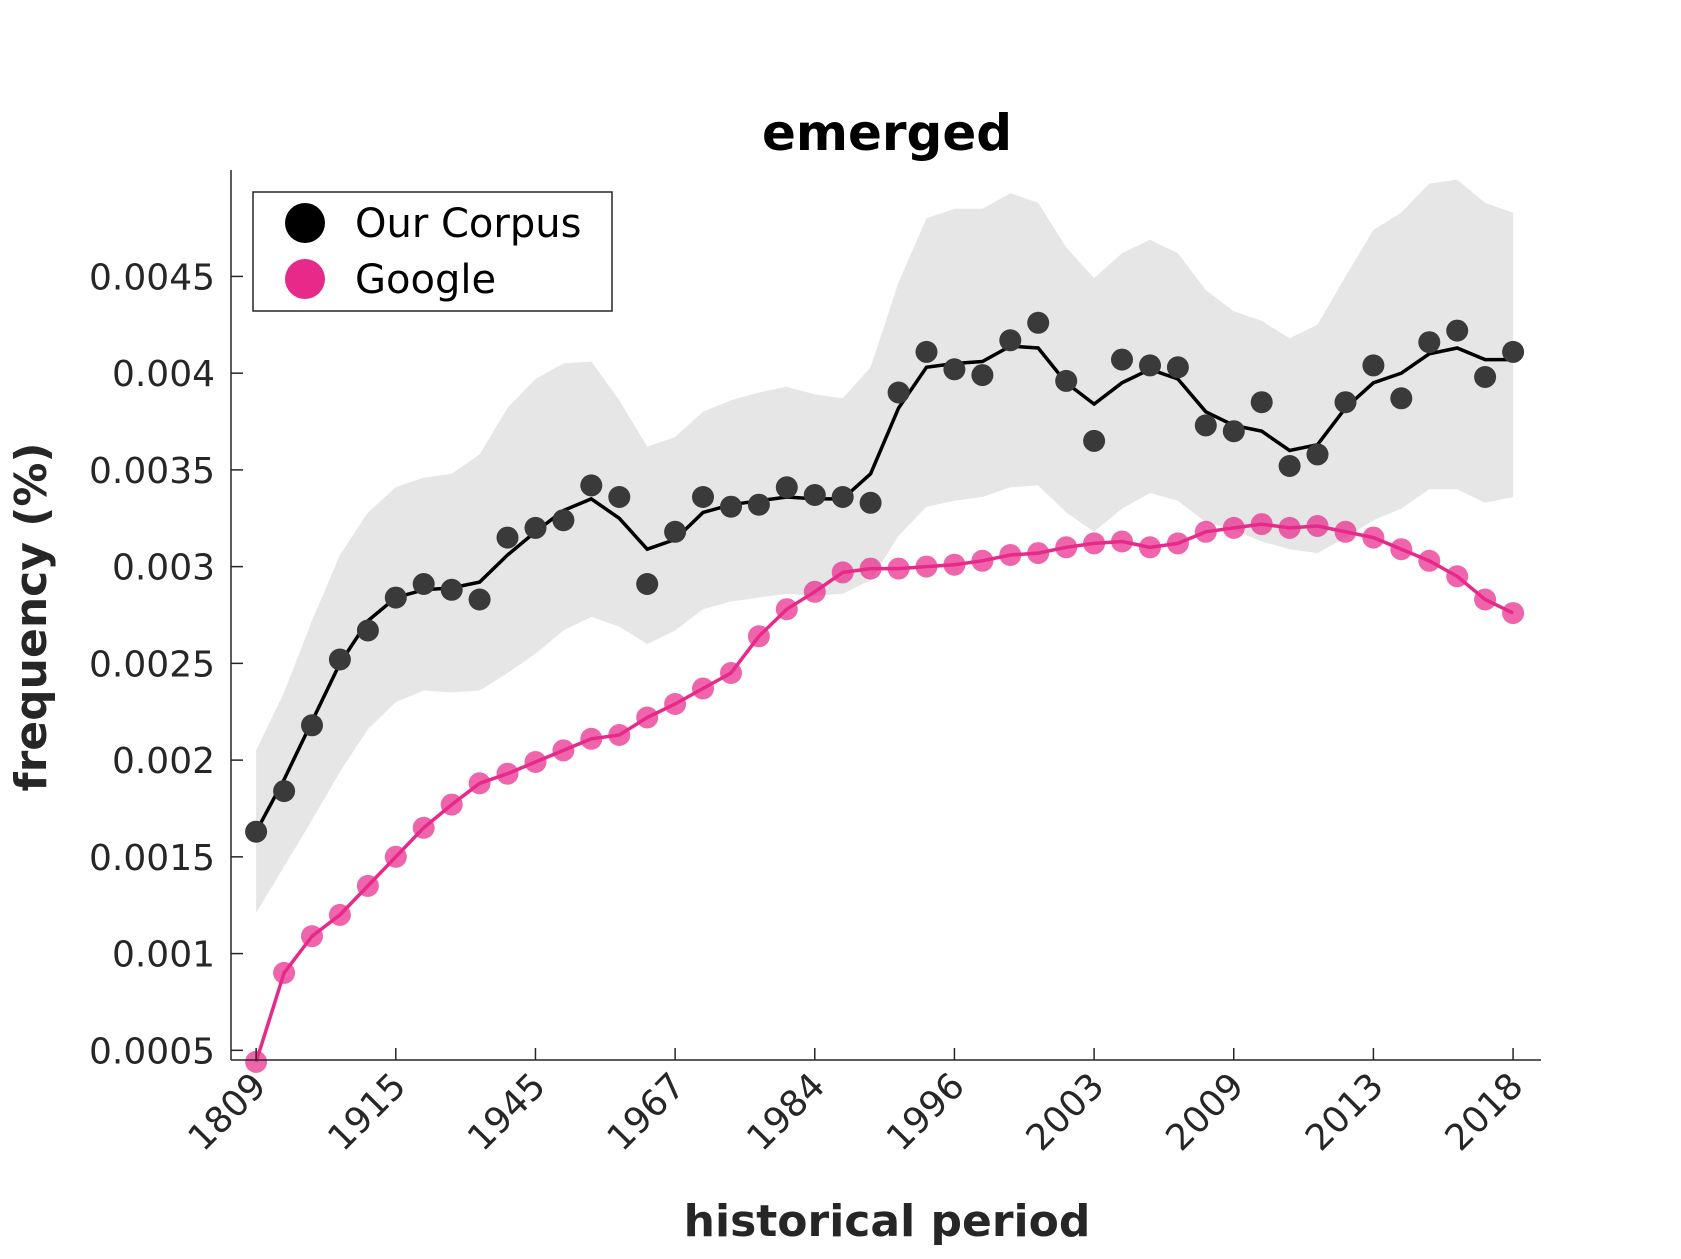 This screenshot has height=1259, width=1681. I want to click on y-tick-label: 0.0035, so click(152, 471).